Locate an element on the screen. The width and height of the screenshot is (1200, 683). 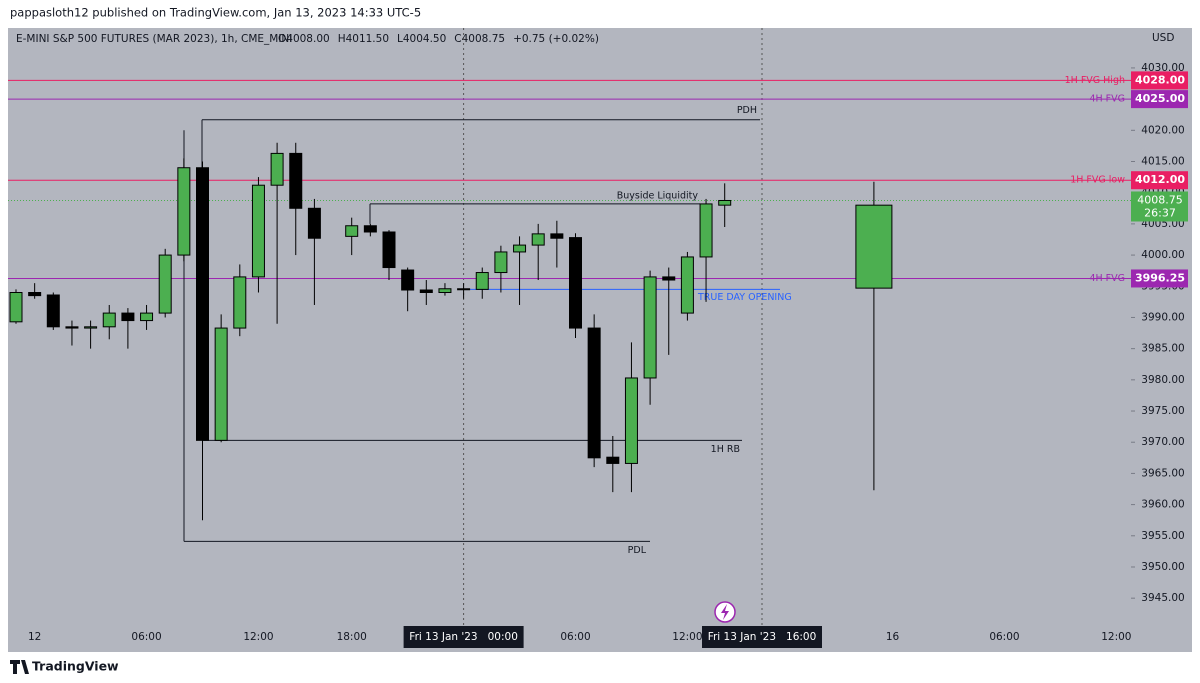
y-tick-label: 3990.00 is located at coordinates (1162, 317).